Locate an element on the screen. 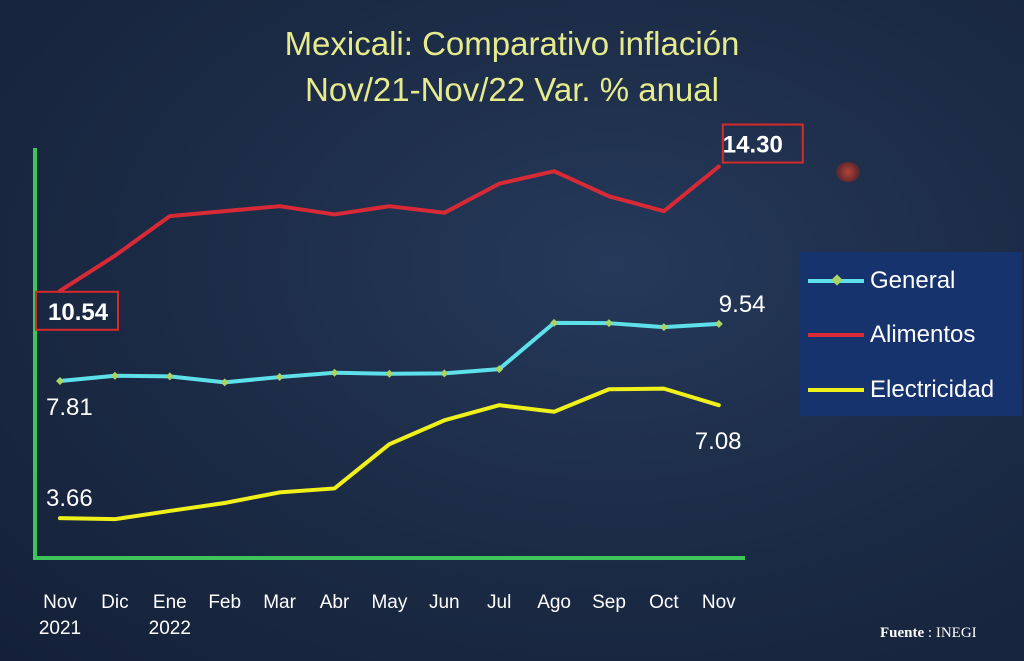 The image size is (1024, 661). series-alimentos is located at coordinates (389, 228).